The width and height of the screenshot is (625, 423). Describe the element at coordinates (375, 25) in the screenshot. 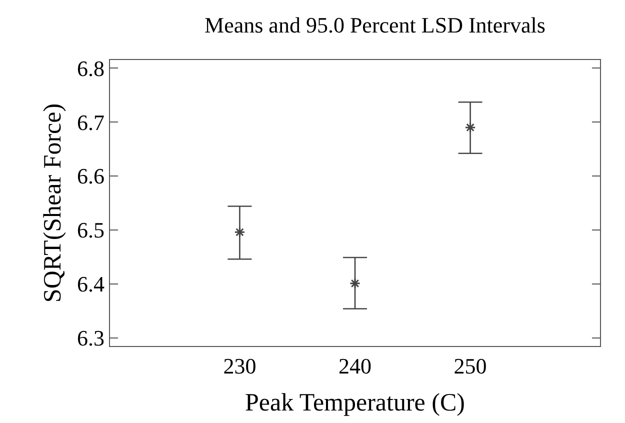

I see `chart-title: Means and 95.0 Percent LSD Intervals` at that location.